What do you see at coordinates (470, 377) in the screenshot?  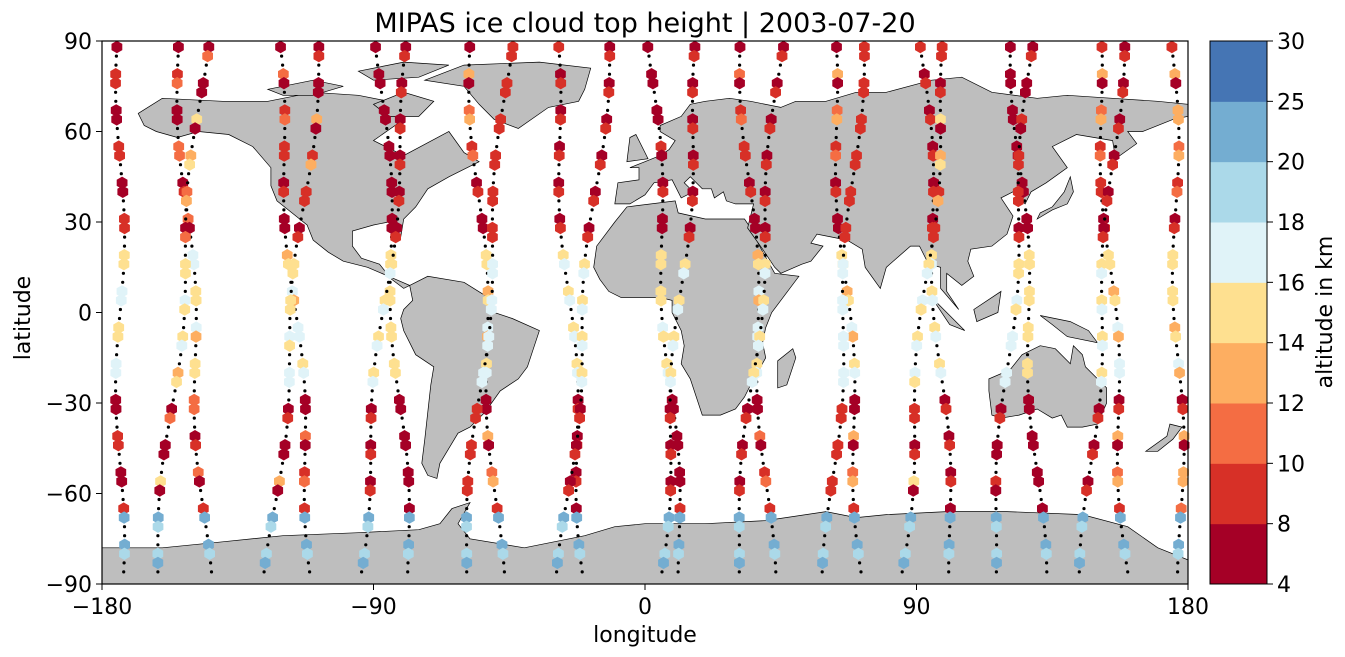 I see `land-mass` at bounding box center [470, 377].